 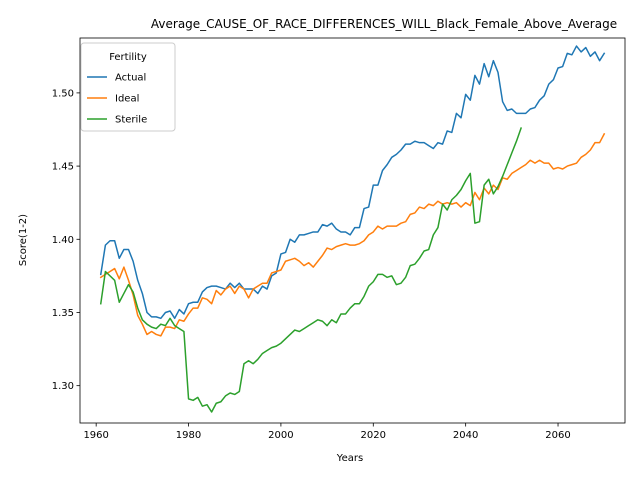 I want to click on x-tick-label: 2060, so click(x=557, y=435).